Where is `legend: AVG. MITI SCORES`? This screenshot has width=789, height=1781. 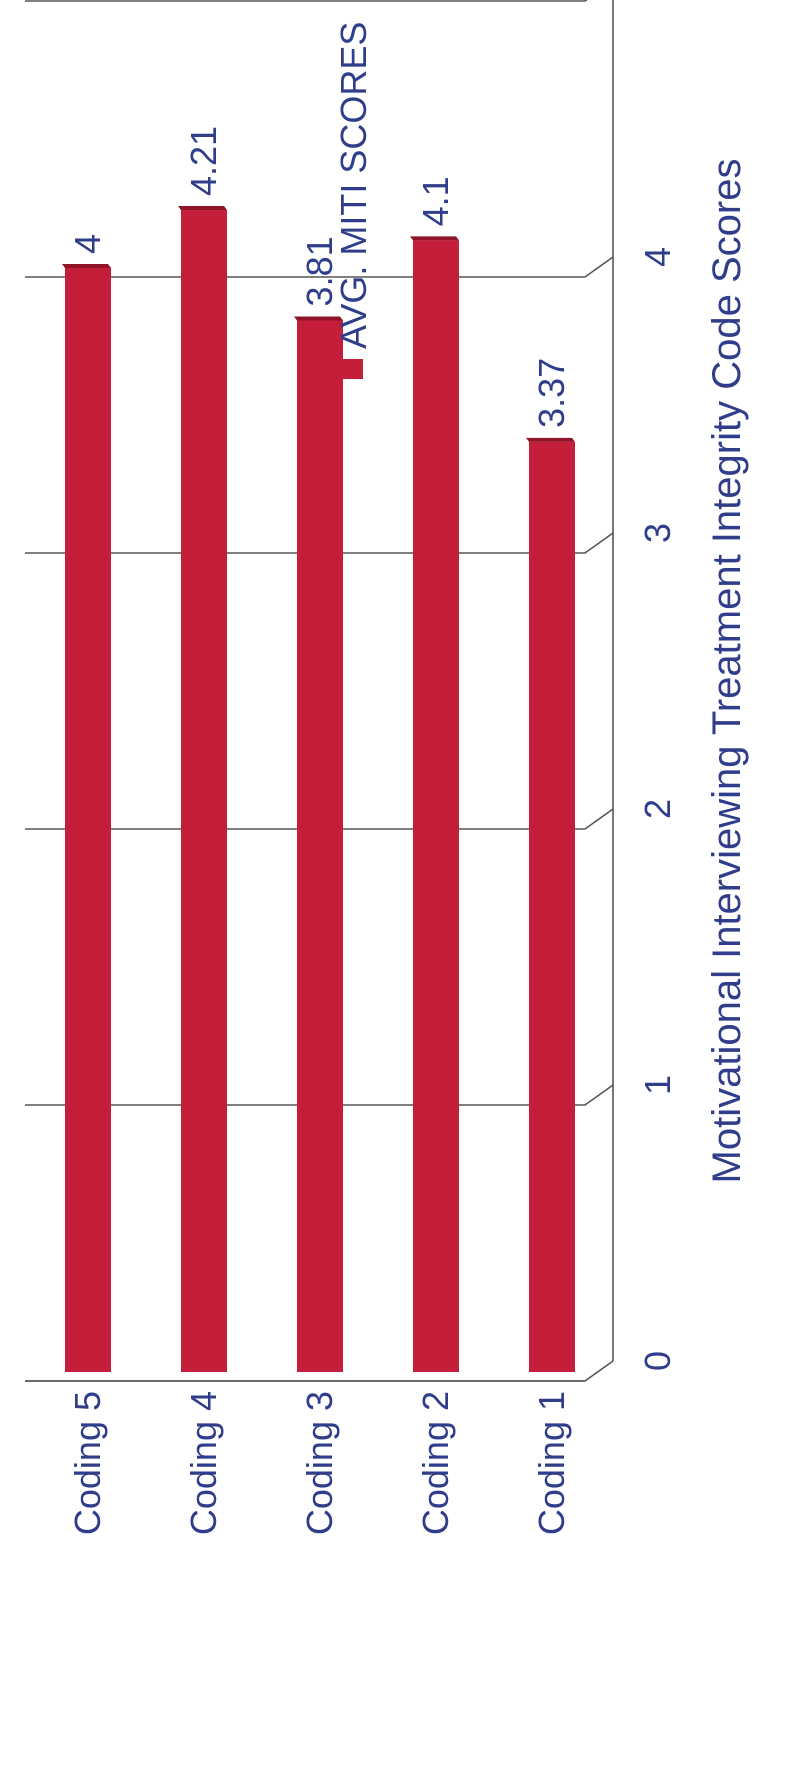
legend: AVG. MITI SCORES is located at coordinates (353, 200).